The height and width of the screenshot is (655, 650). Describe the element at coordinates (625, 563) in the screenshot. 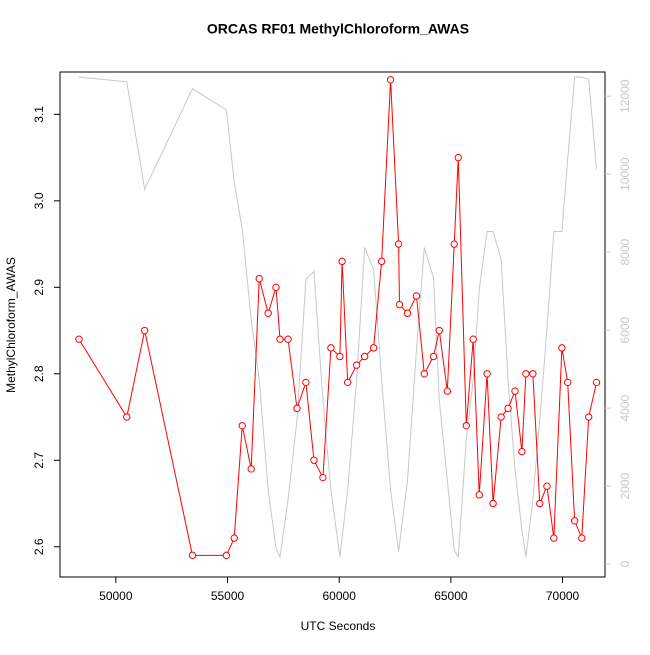

I see `y2-tick-label: 0` at that location.